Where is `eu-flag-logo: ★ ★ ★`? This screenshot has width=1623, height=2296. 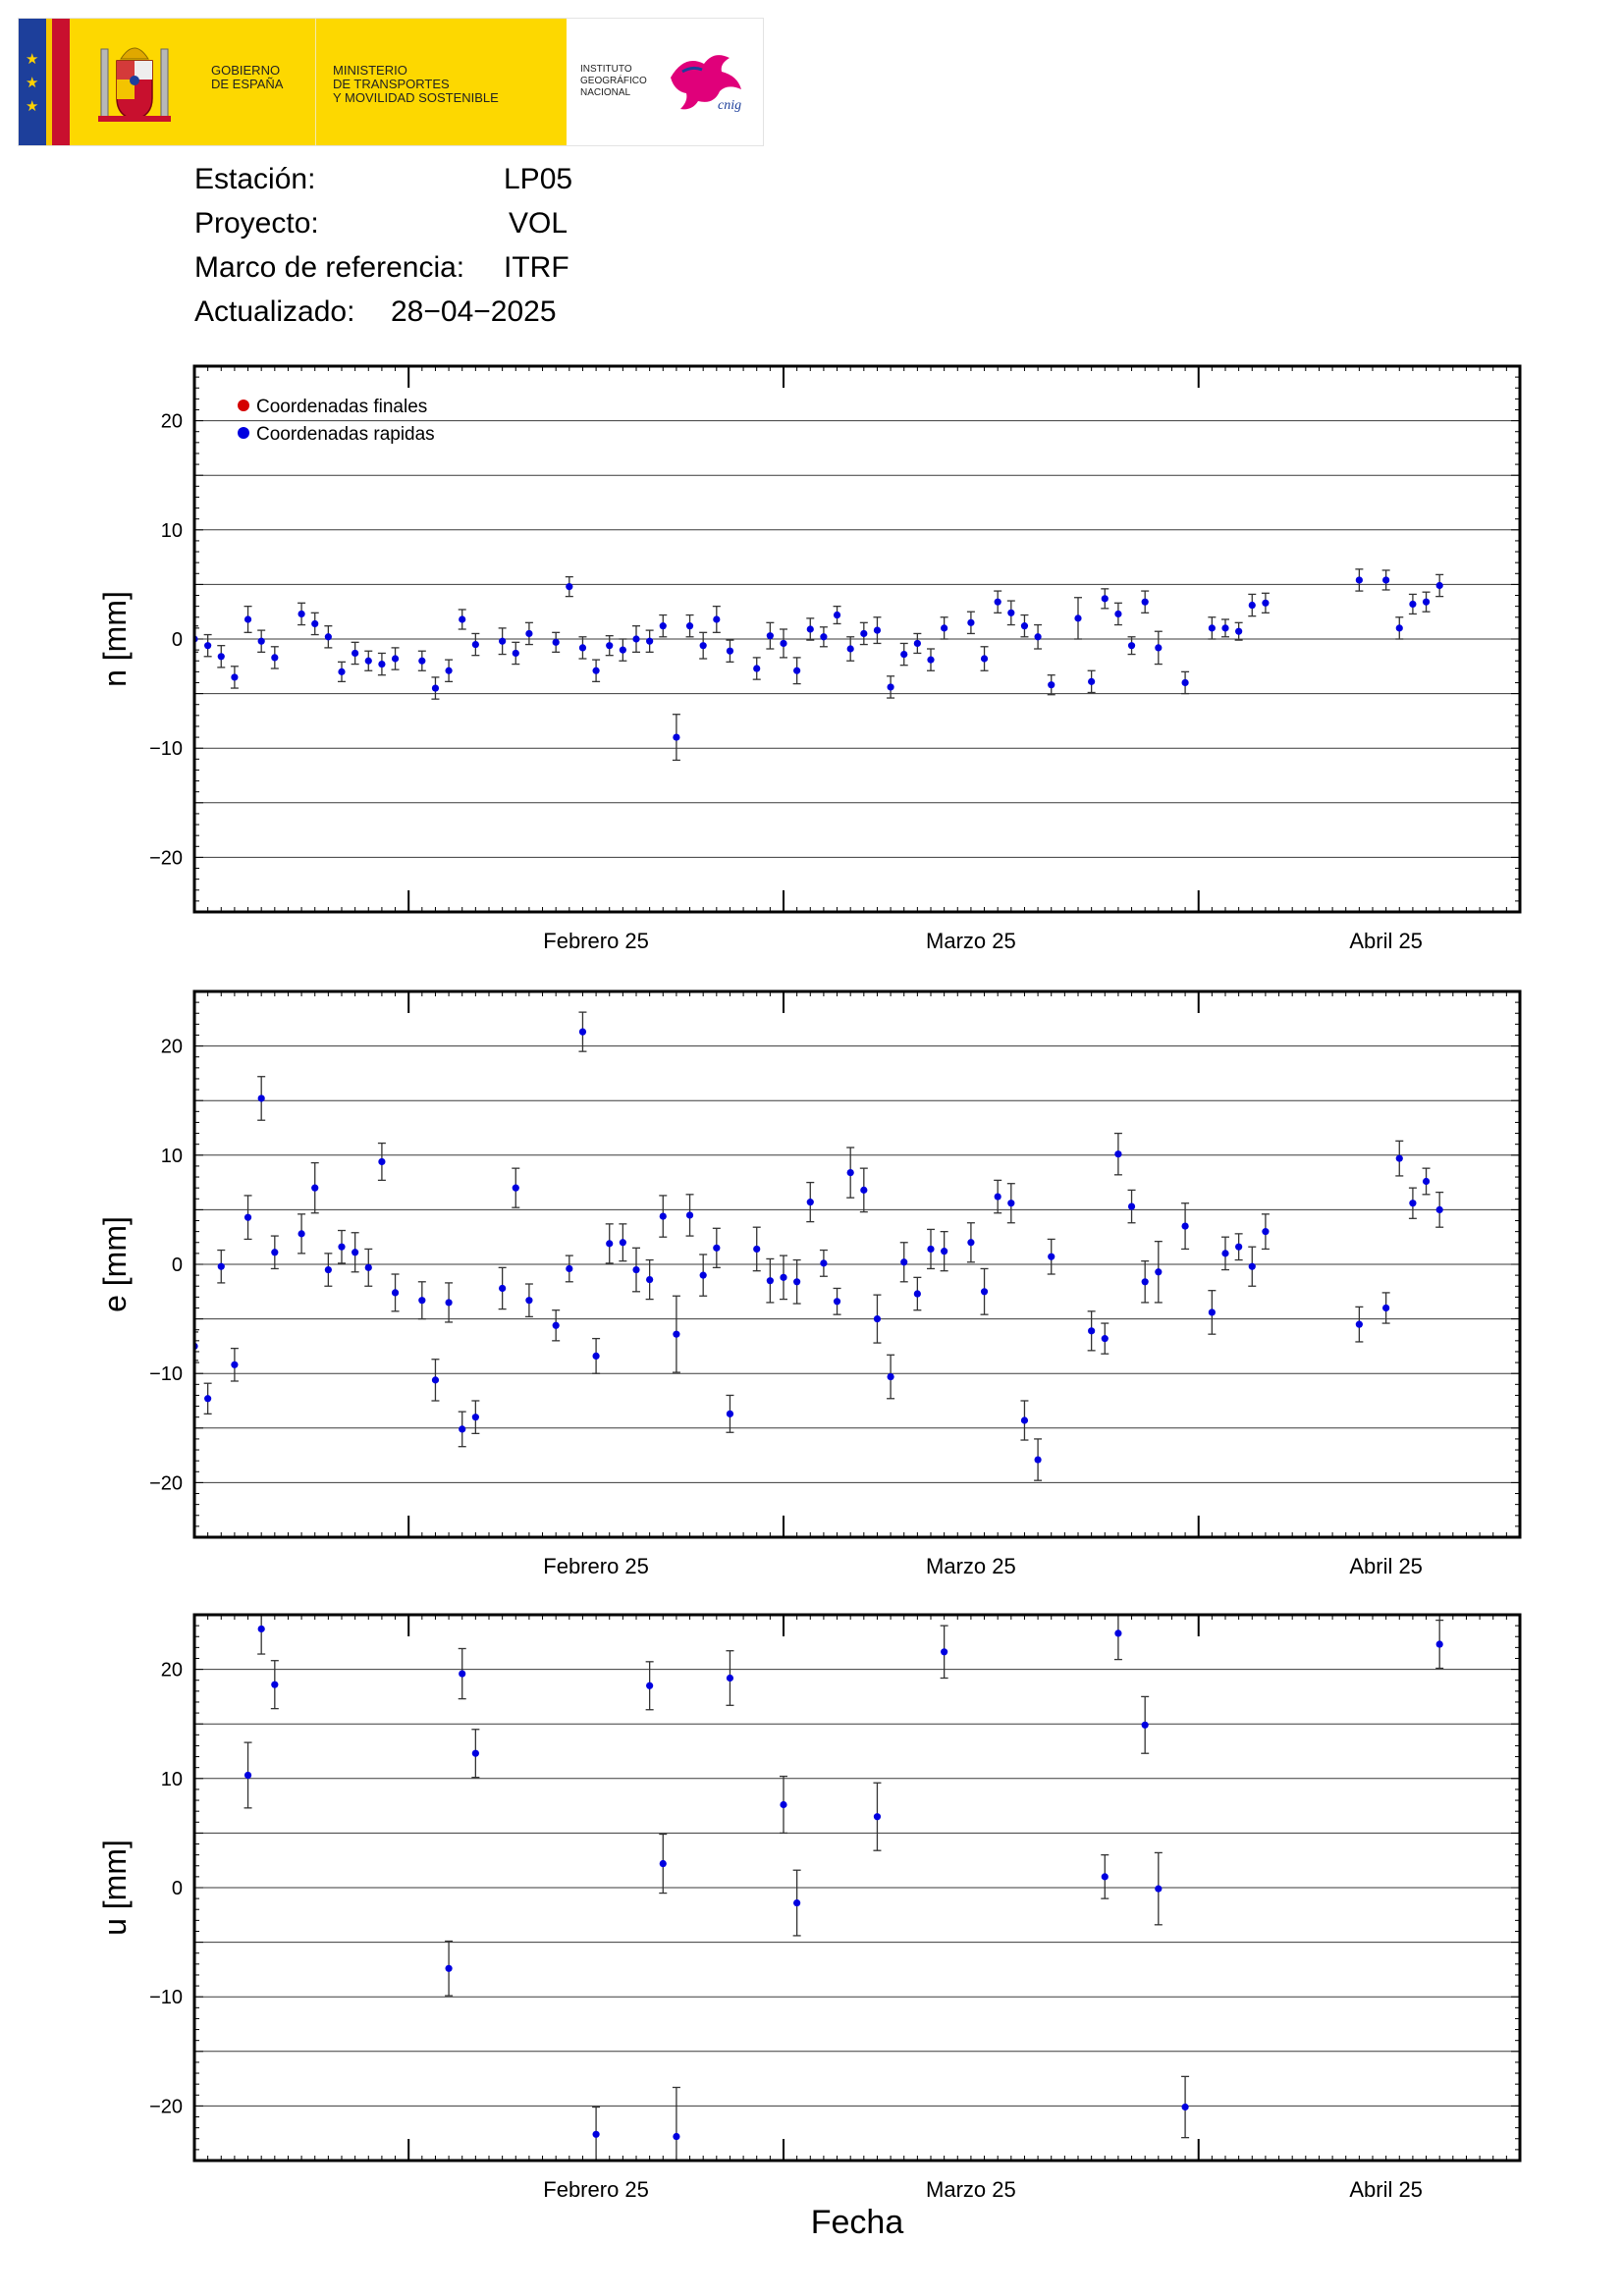
eu-flag-logo: ★ ★ ★ is located at coordinates (44, 82).